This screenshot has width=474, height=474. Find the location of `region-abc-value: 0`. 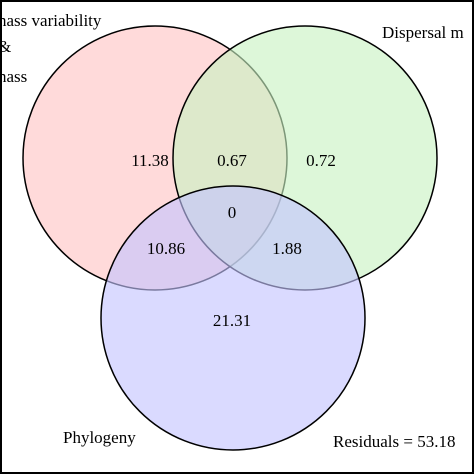

region-abc-value: 0 is located at coordinates (232, 212).